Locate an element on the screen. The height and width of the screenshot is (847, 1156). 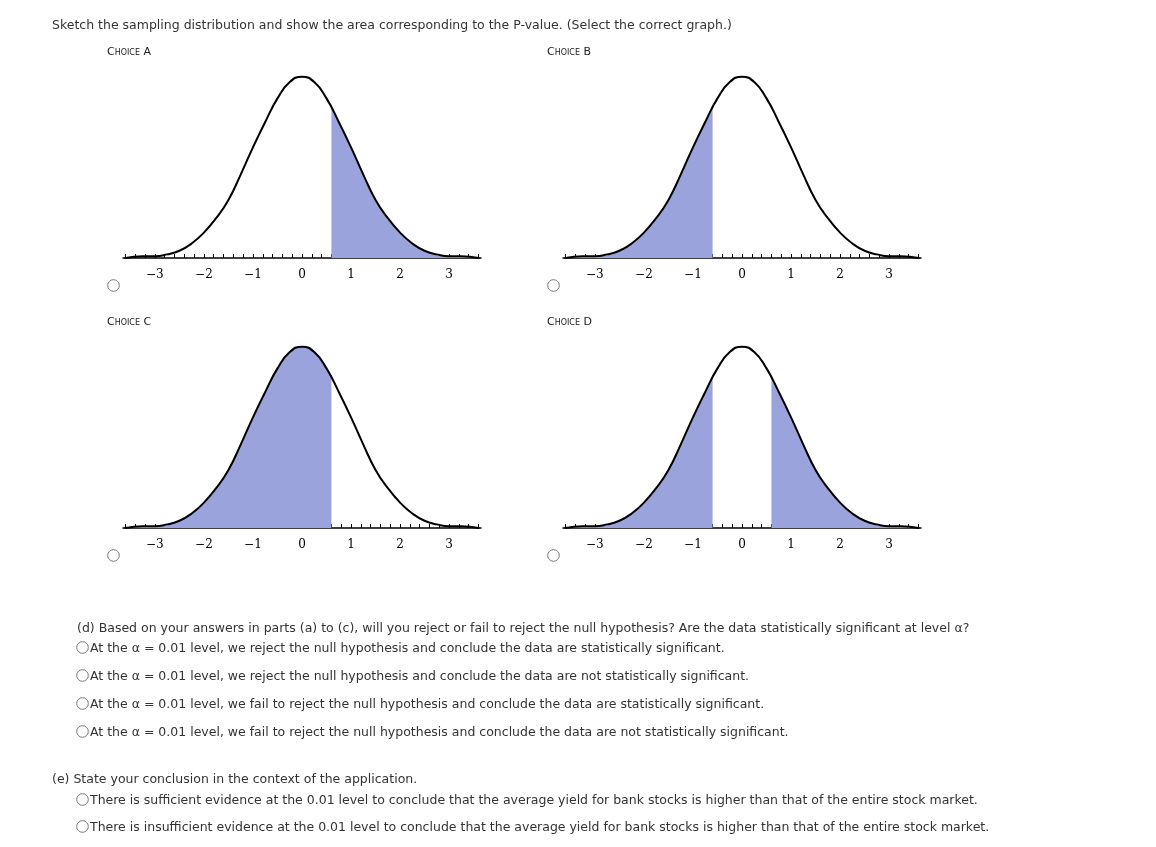
text: There is insufficient evidence at the 0.01 level to conclude that the average yield for bank stocks is higher than that of the entire stock market. is located at coordinates (540, 826).